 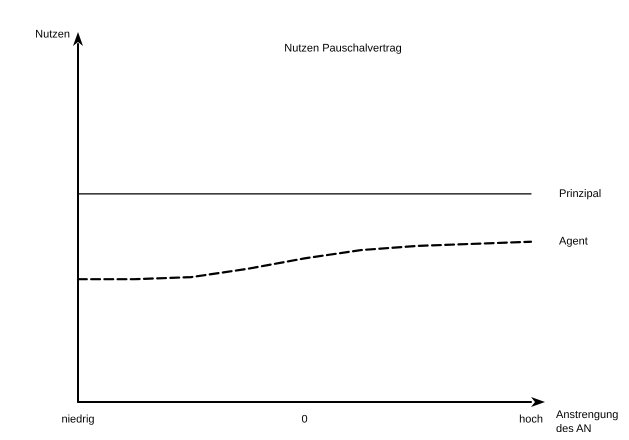 I want to click on text: Nutzen, so click(x=52, y=34).